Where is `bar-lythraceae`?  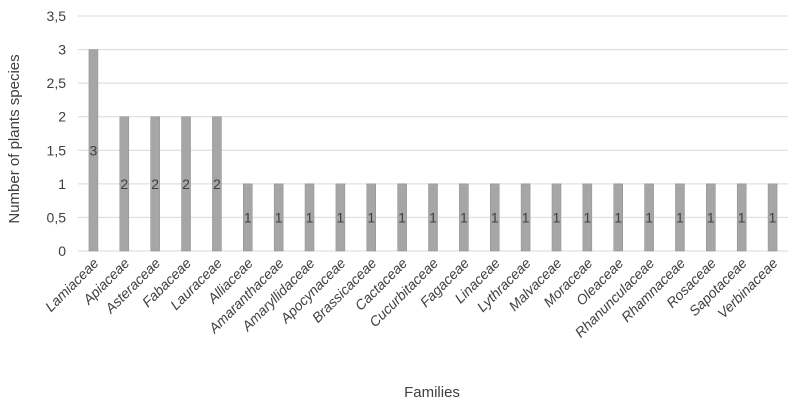
bar-lythraceae is located at coordinates (525, 217).